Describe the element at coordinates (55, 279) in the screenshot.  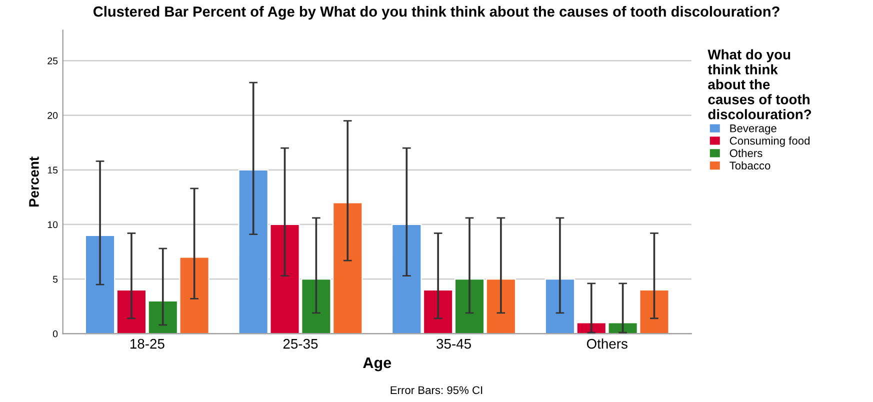
I see `y-tick-label: 5` at that location.